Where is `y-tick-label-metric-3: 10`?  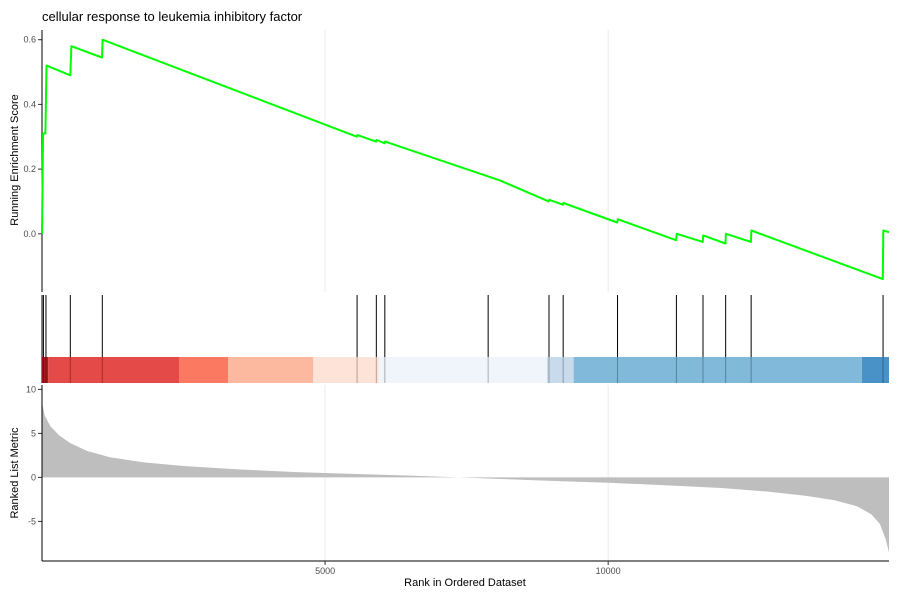
y-tick-label-metric-3: 10 is located at coordinates (31, 389).